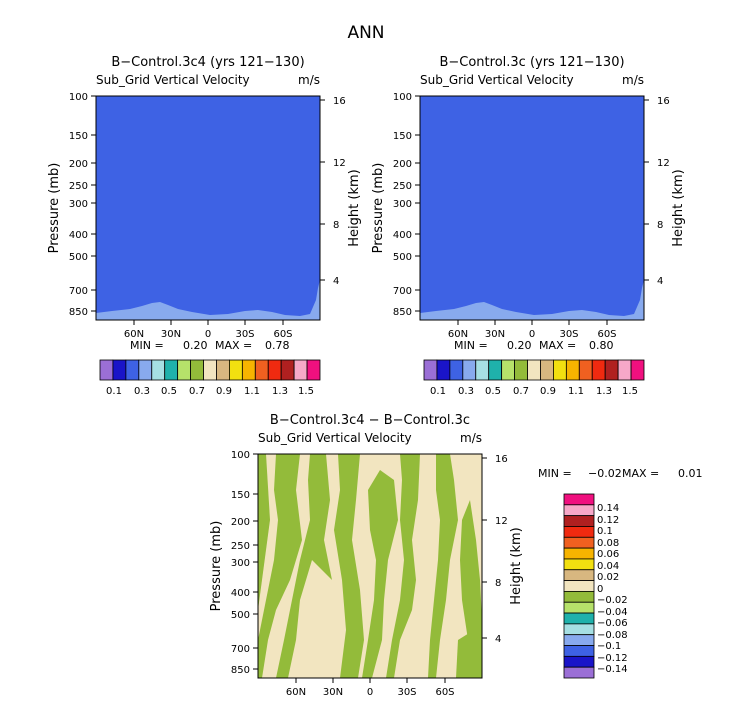 This screenshot has width=733, height=703. Describe the element at coordinates (608, 543) in the screenshot. I see `colorbar-label: 0.08` at that location.